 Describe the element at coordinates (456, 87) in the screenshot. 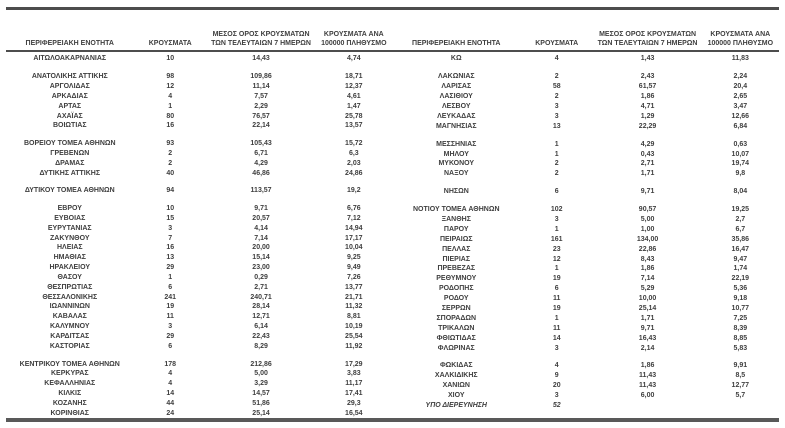

I see `cell-regional-unit: ΛΑΡΙΣΑΣ` at that location.